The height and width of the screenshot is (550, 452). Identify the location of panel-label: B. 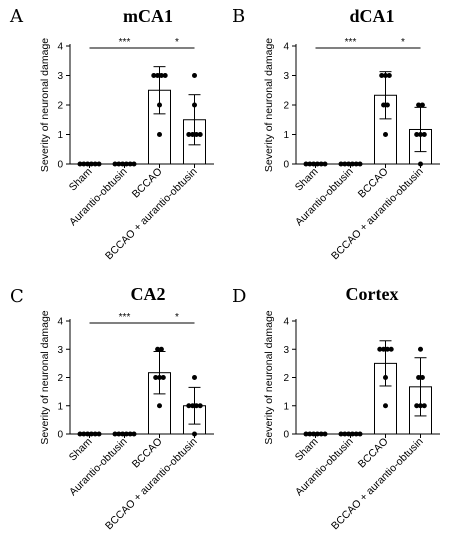
(238, 16).